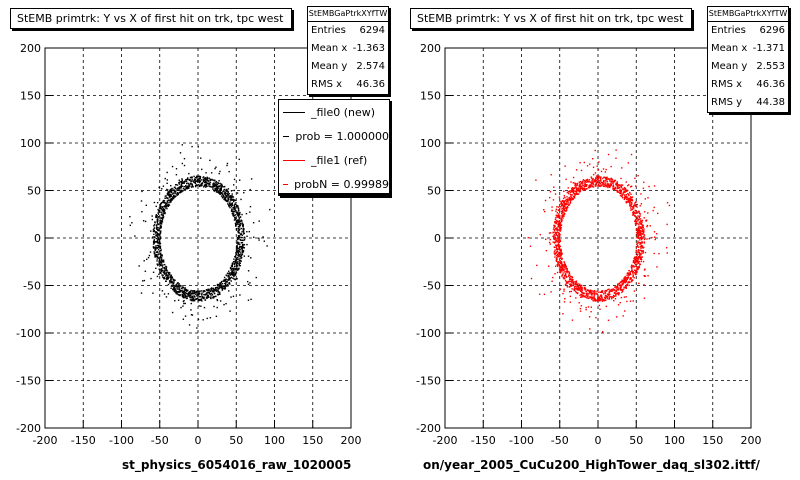  Describe the element at coordinates (37, 238) in the screenshot. I see `y-tick-label: 0` at that location.